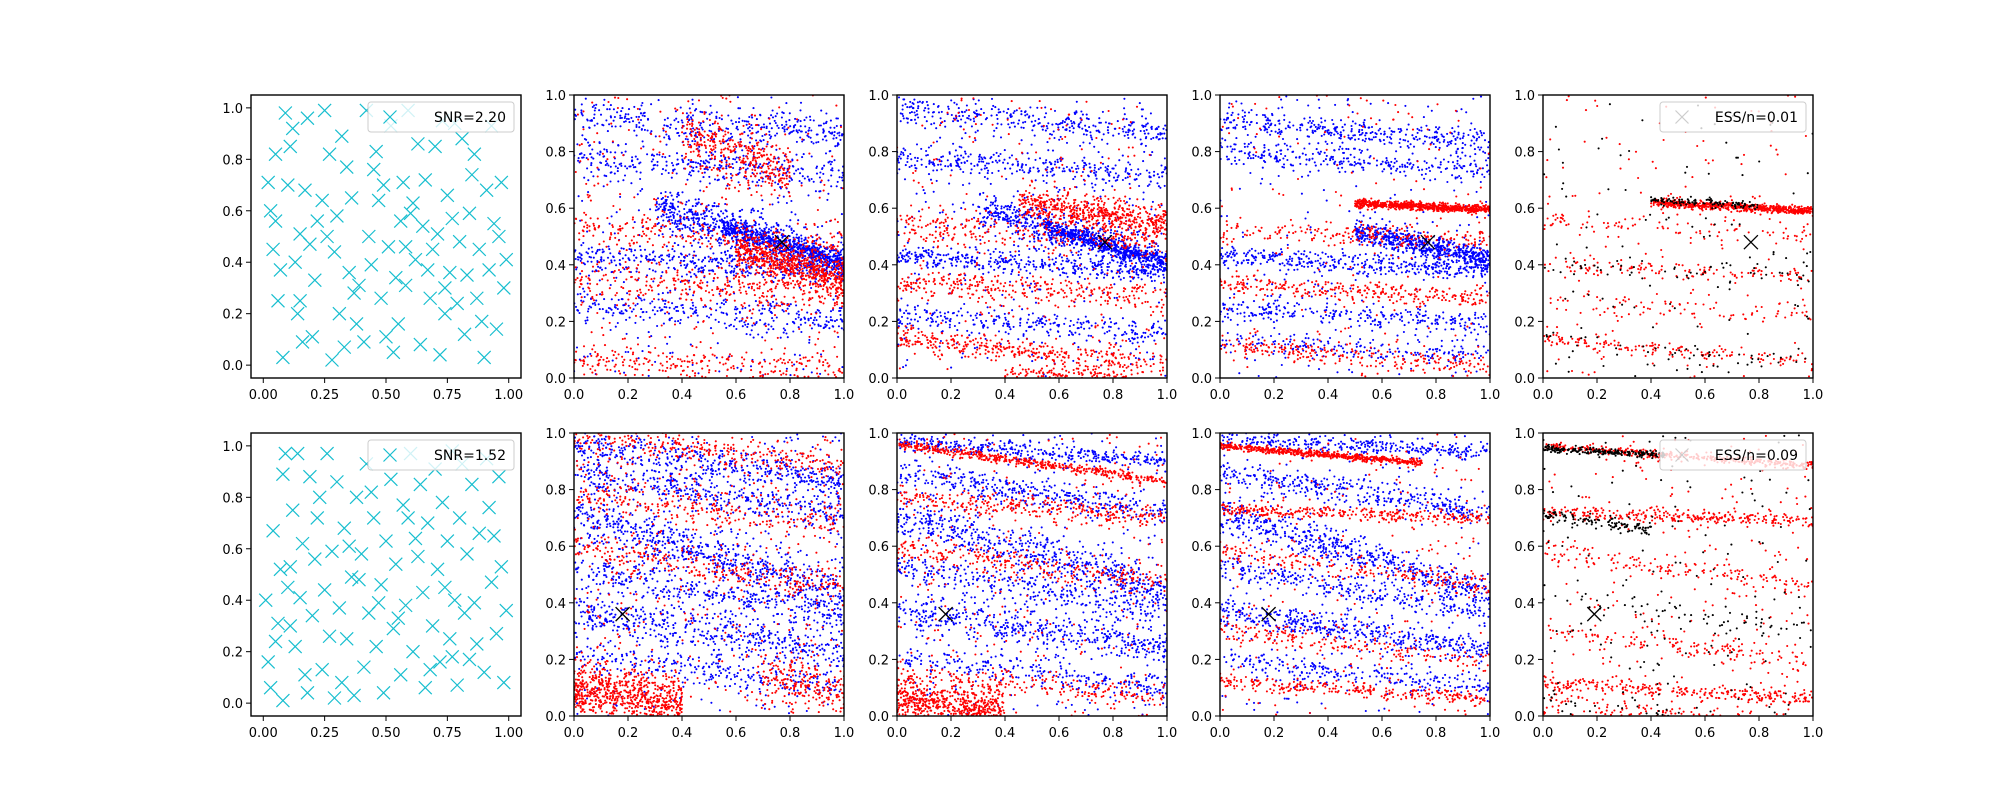  Describe the element at coordinates (555, 96) in the screenshot. I see `y-tick-label: 1.0` at that location.